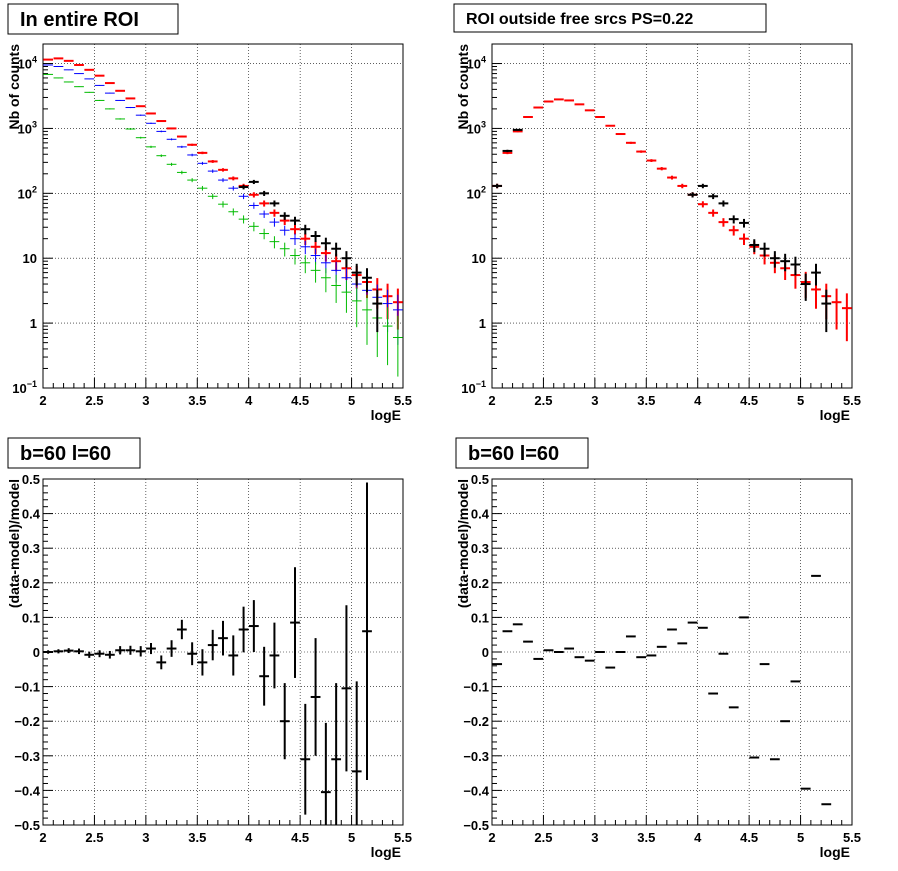 The width and height of the screenshot is (898, 871). What do you see at coordinates (579, 19) in the screenshot?
I see `chart-title: ROI outside free srcs PS=0.22` at bounding box center [579, 19].